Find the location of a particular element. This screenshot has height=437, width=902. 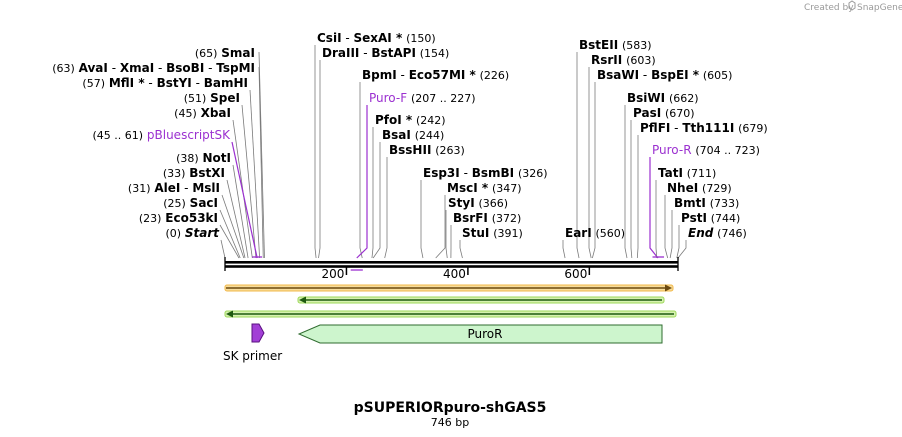

left-site-label: (45 .. 61) pBluescriptSK is located at coordinates (161, 135).